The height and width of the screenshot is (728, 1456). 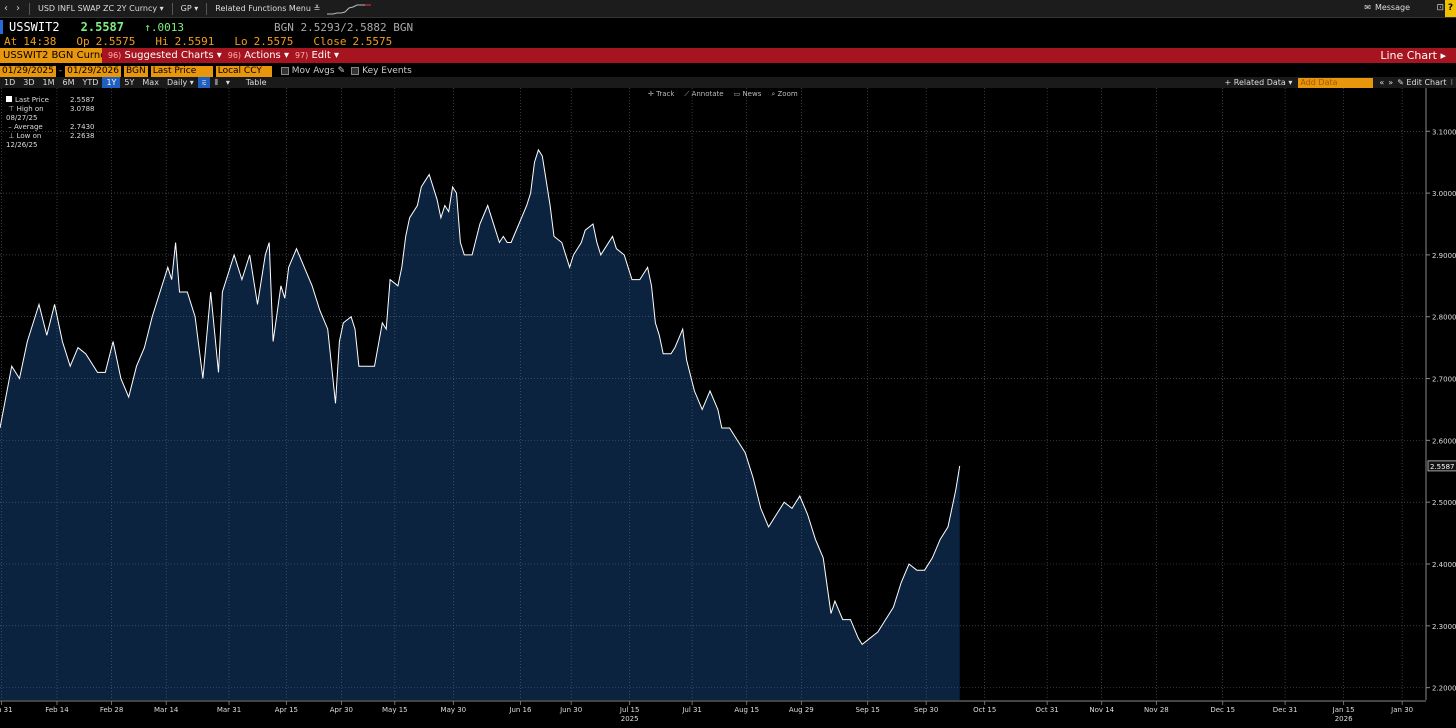 What do you see at coordinates (1440, 8) in the screenshot?
I see `window-controls-icon: ⊡` at bounding box center [1440, 8].